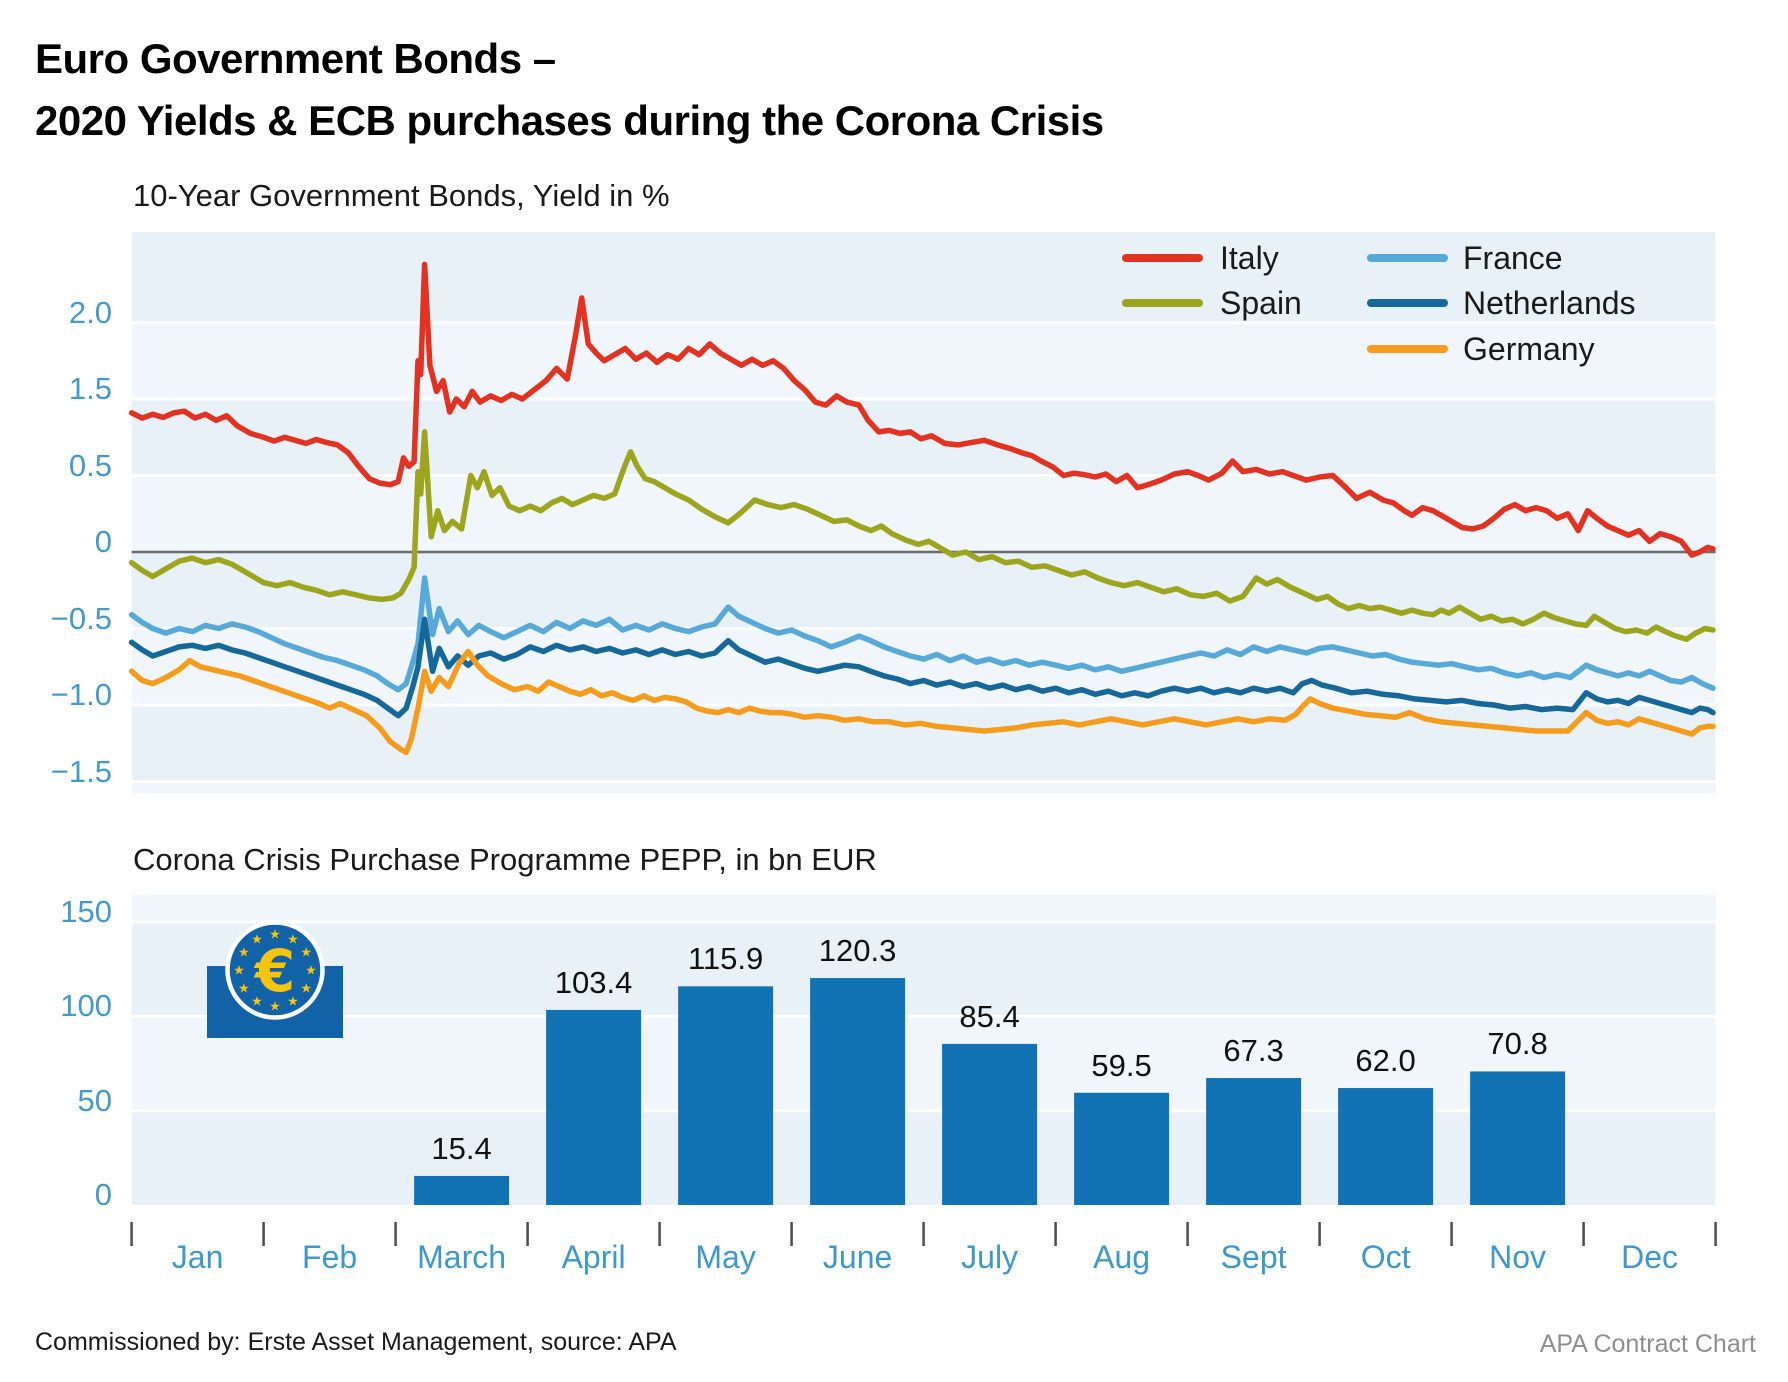 The height and width of the screenshot is (1382, 1788). I want to click on top-chart-title: 10-Year Government Bonds, Yield in %, so click(401, 195).